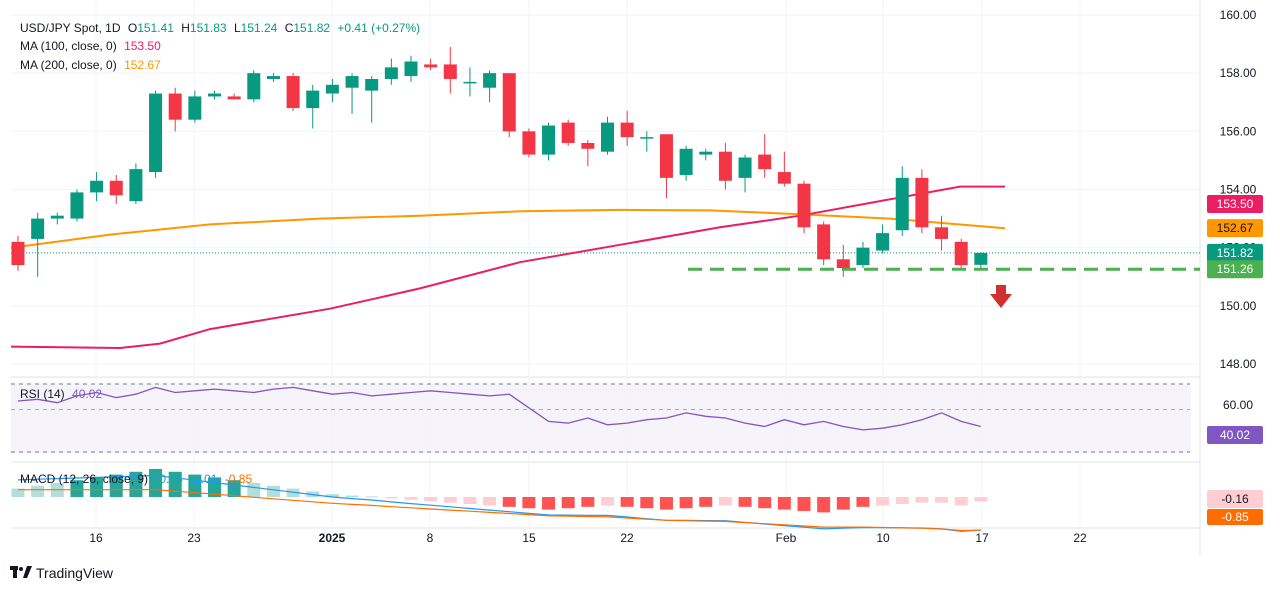 This screenshot has width=1280, height=597. Describe the element at coordinates (259, 28) in the screenshot. I see `low-value: 151.24` at that location.